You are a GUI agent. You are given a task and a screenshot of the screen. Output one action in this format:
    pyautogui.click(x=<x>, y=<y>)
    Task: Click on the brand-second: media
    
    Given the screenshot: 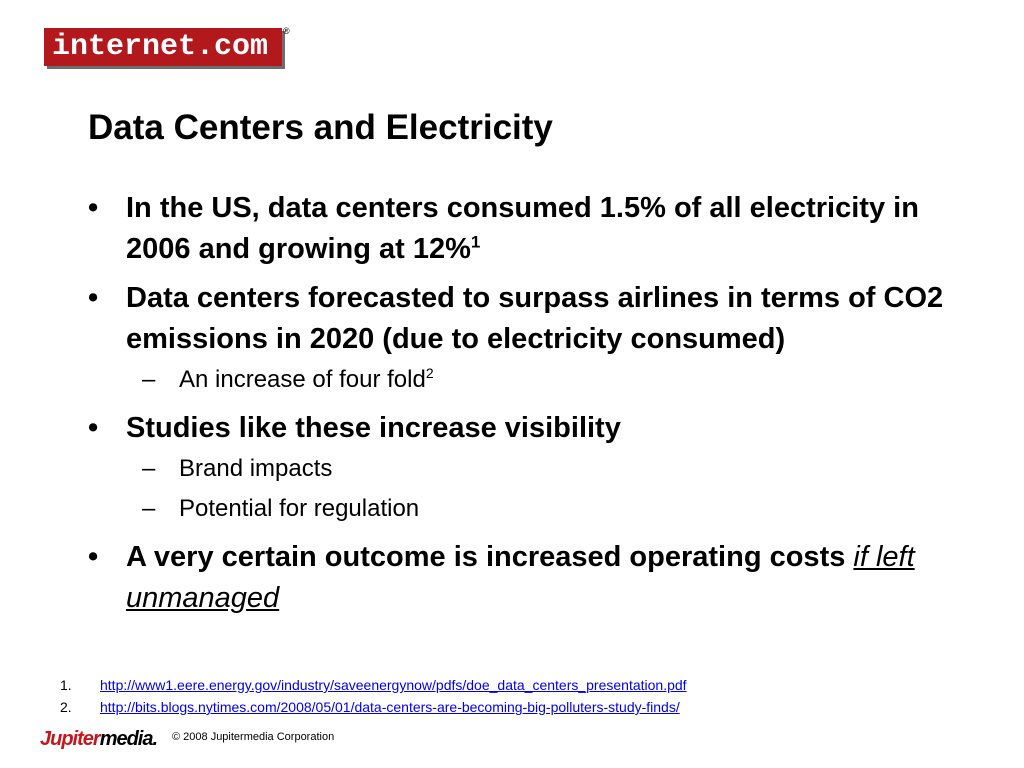 What is the action you would take?
    pyautogui.click(x=126, y=739)
    